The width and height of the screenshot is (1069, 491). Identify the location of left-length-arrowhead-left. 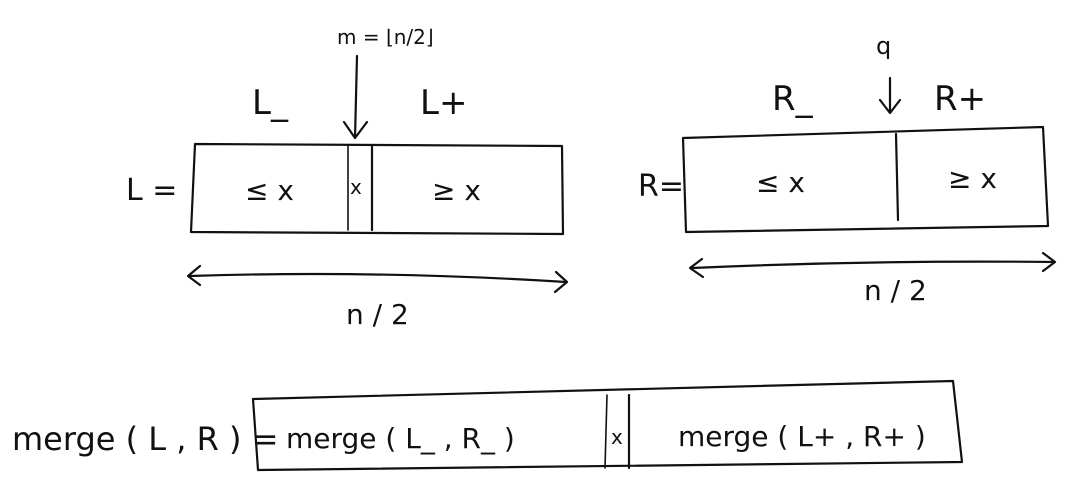
(194, 275).